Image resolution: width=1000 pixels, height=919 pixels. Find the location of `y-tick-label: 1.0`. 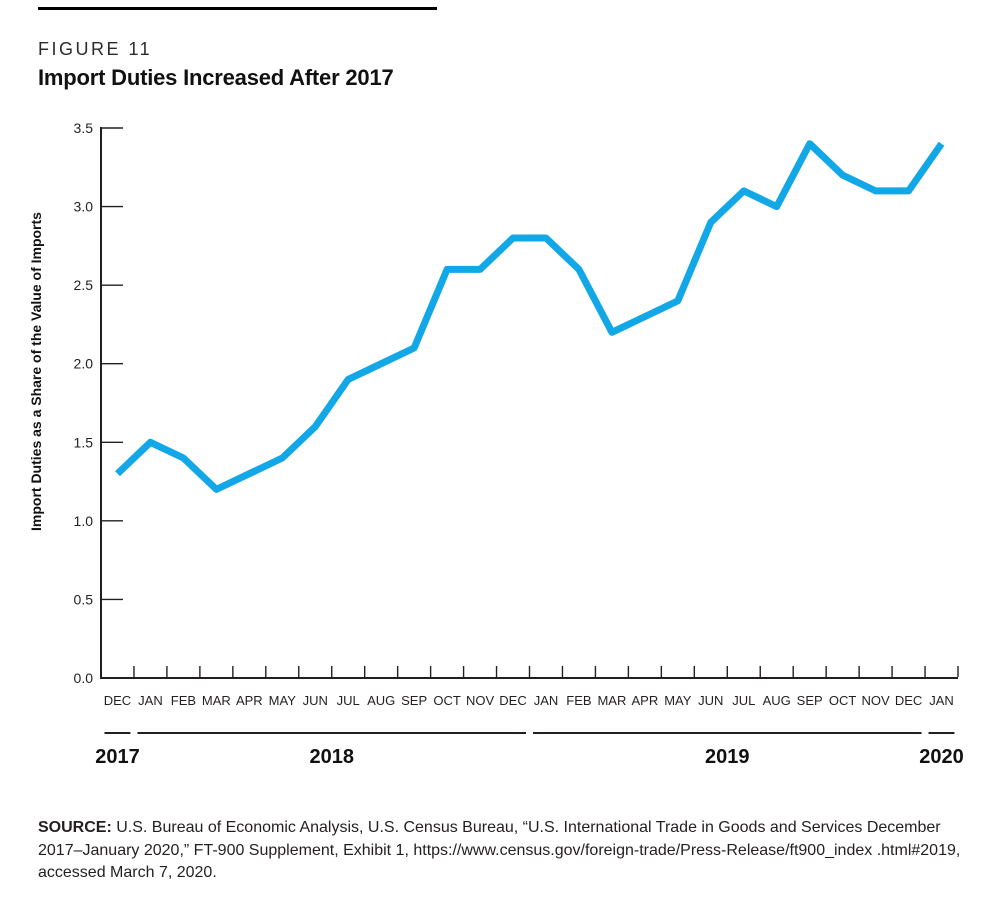

y-tick-label: 1.0 is located at coordinates (84, 521).